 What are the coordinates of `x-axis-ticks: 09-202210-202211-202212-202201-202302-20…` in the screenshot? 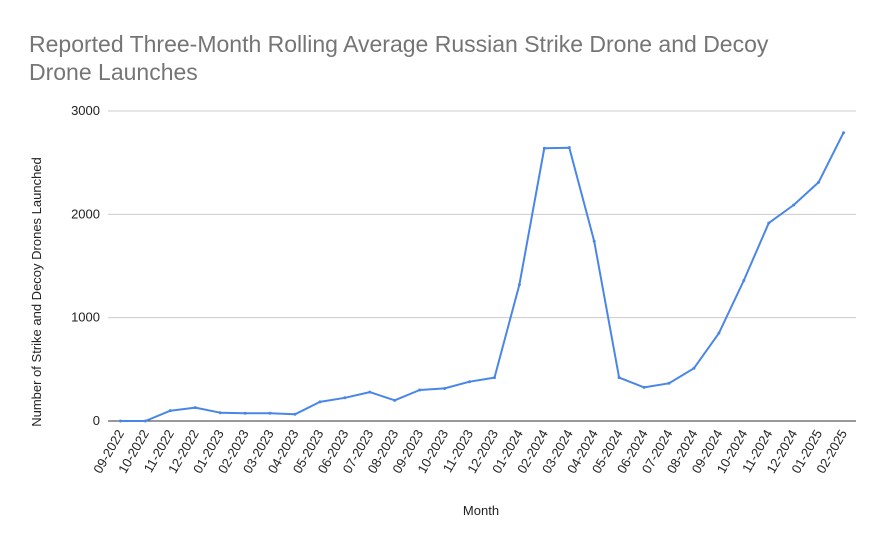 It's located at (470, 451).